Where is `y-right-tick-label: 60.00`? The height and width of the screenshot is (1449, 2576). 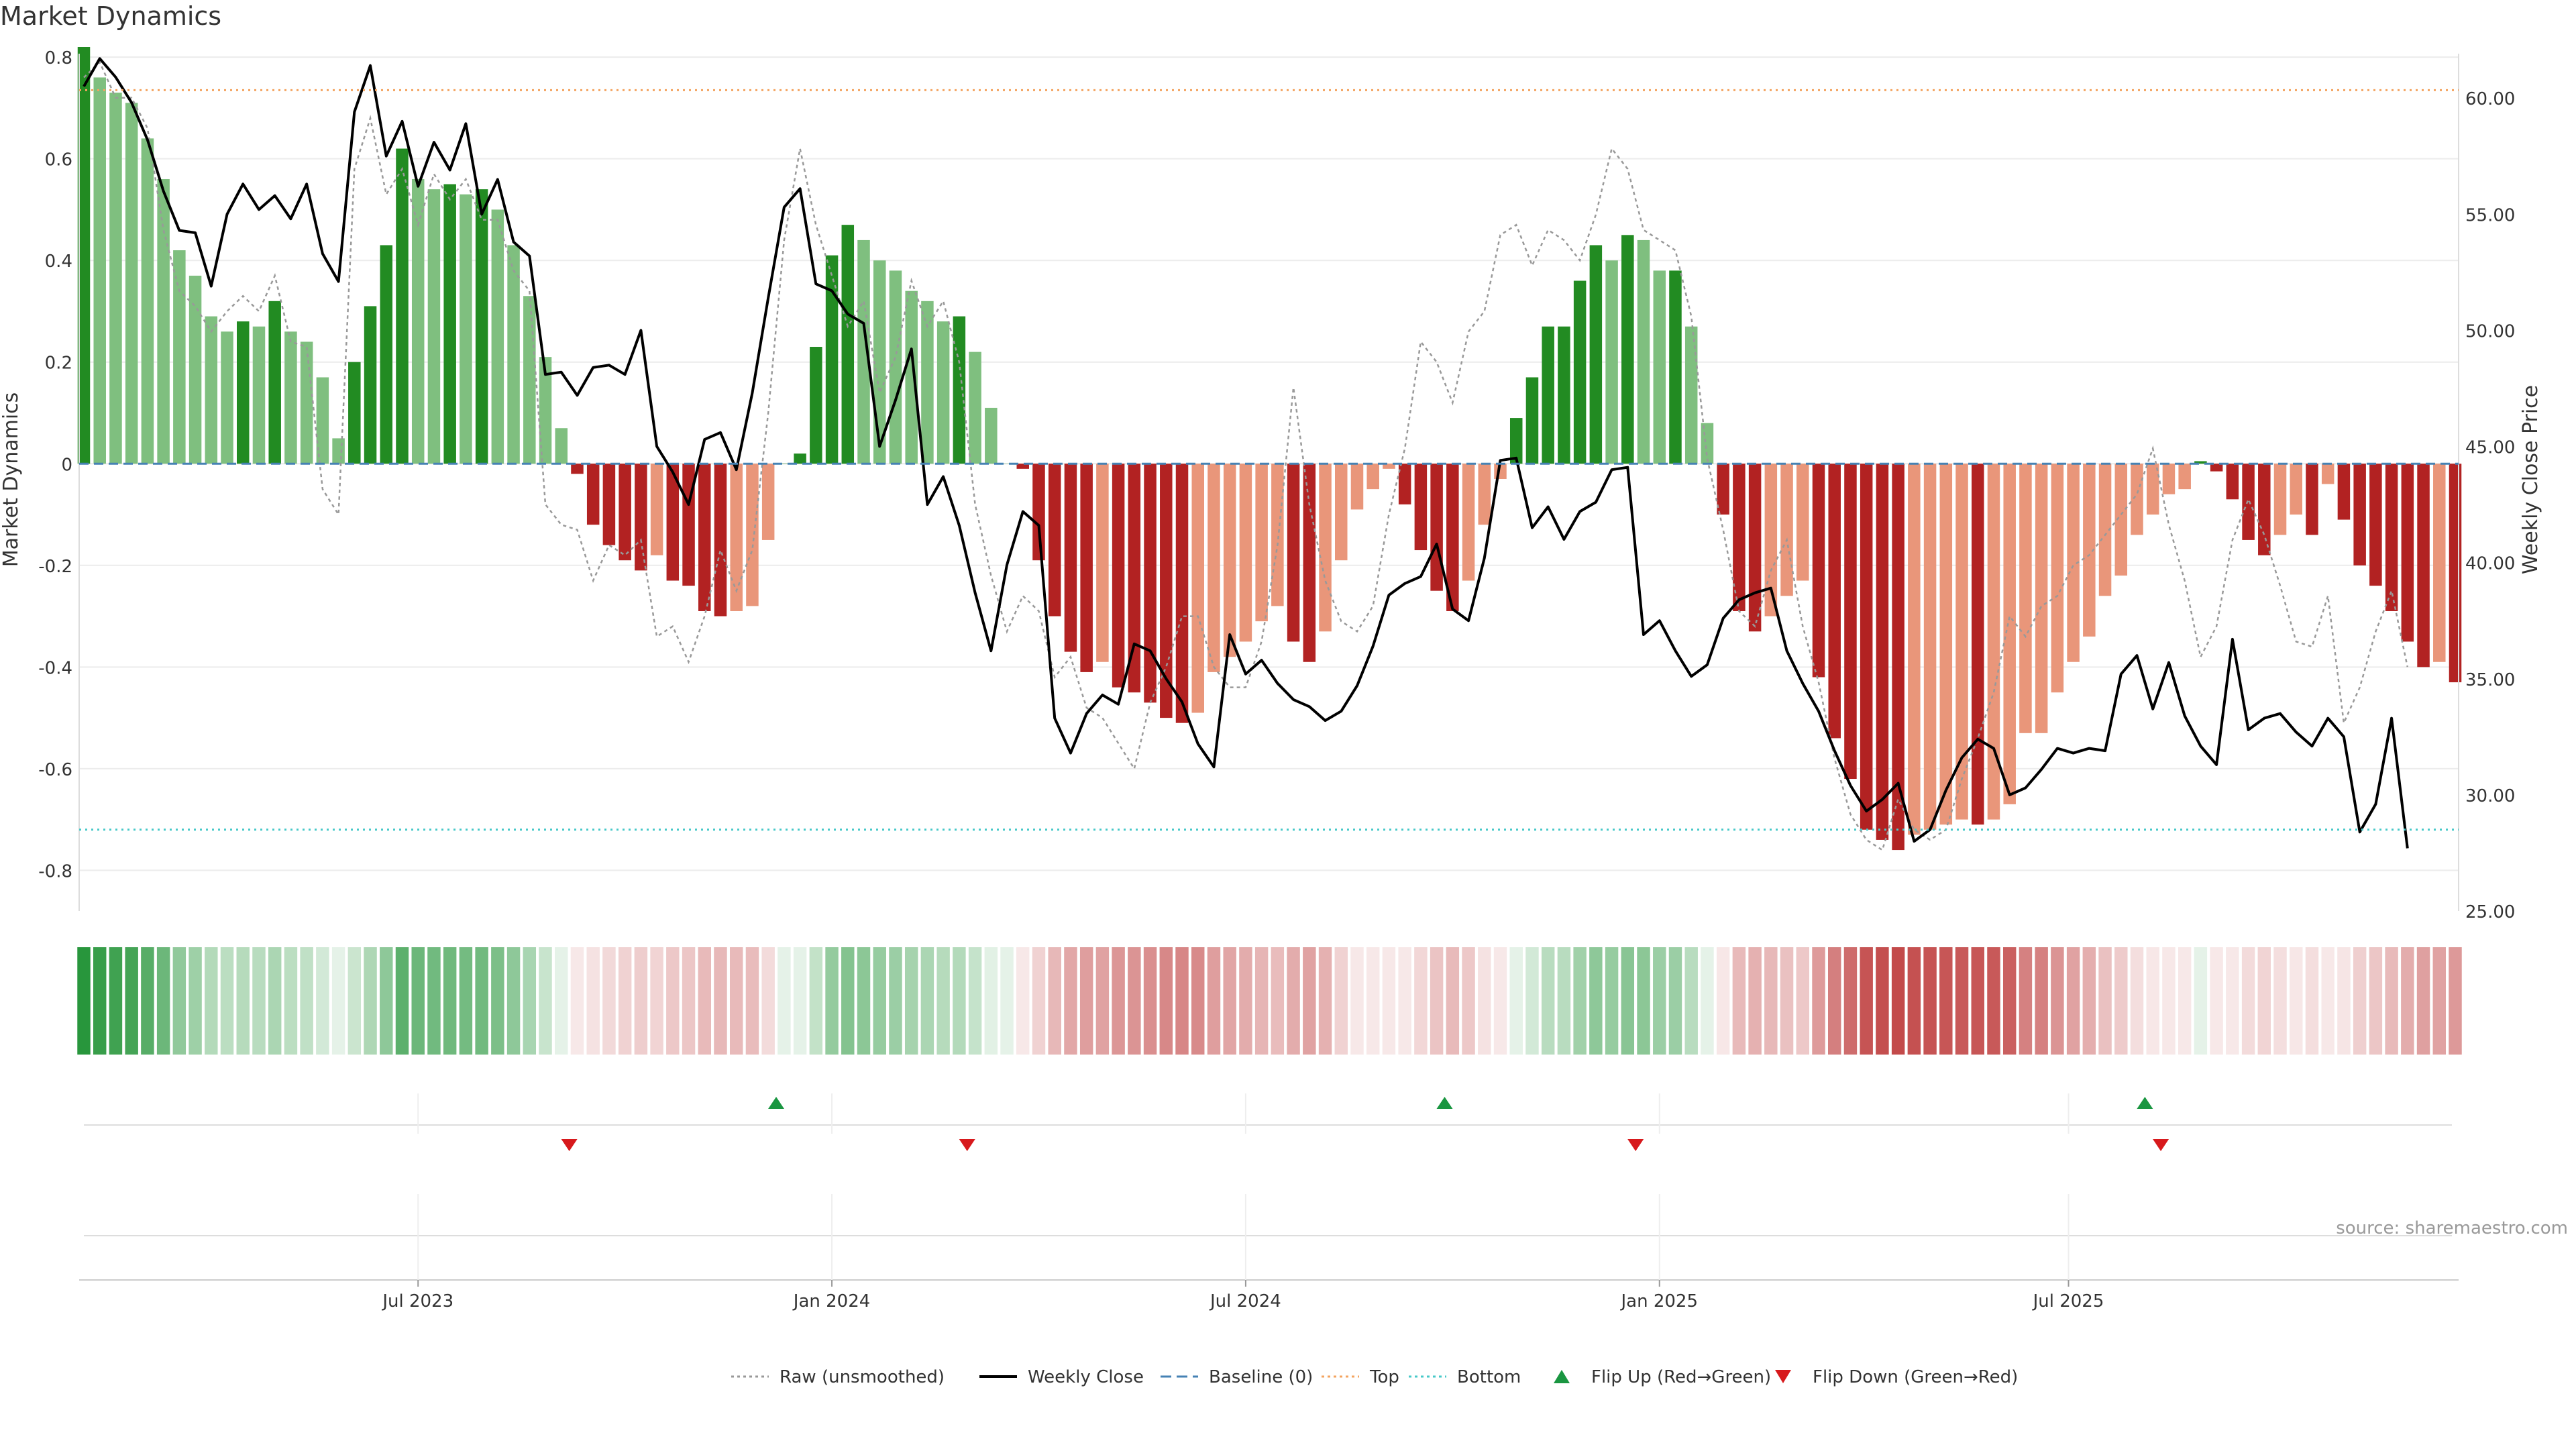
y-right-tick-label: 60.00 is located at coordinates (2490, 99).